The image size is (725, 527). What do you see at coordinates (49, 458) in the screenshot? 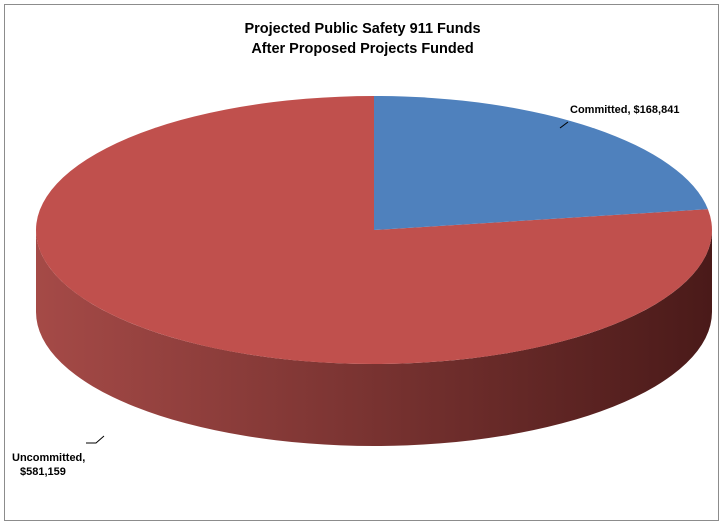
I see `data-label-uncommitted-name: Uncommitted,` at bounding box center [49, 458].